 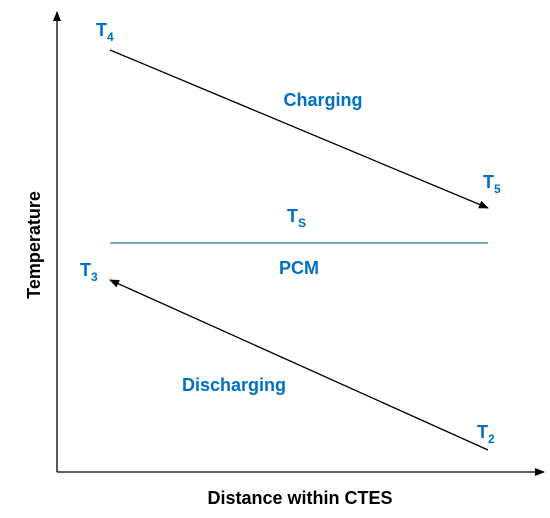 I want to click on charging-label: Charging, so click(x=323, y=100).